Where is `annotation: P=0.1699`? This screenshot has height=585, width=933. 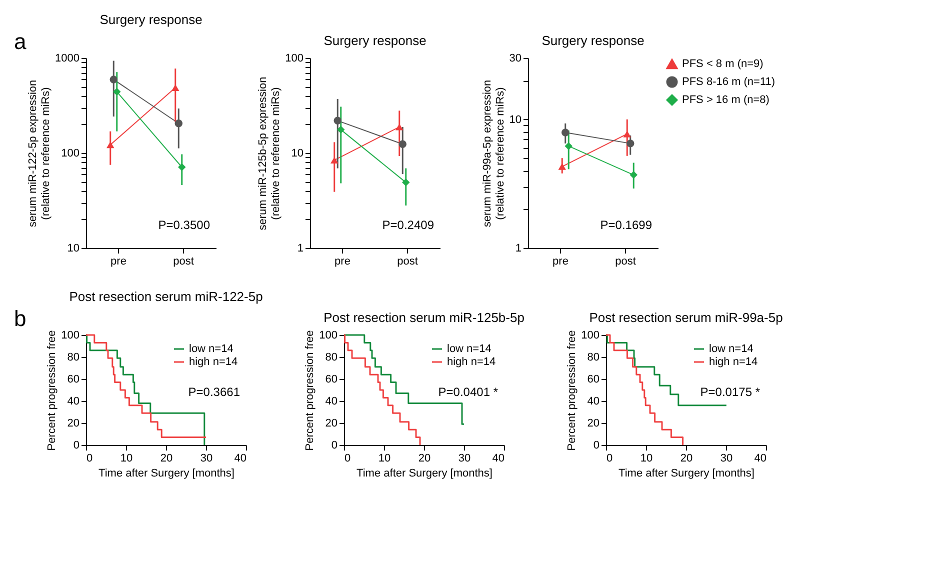
annotation: P=0.1699 is located at coordinates (626, 225).